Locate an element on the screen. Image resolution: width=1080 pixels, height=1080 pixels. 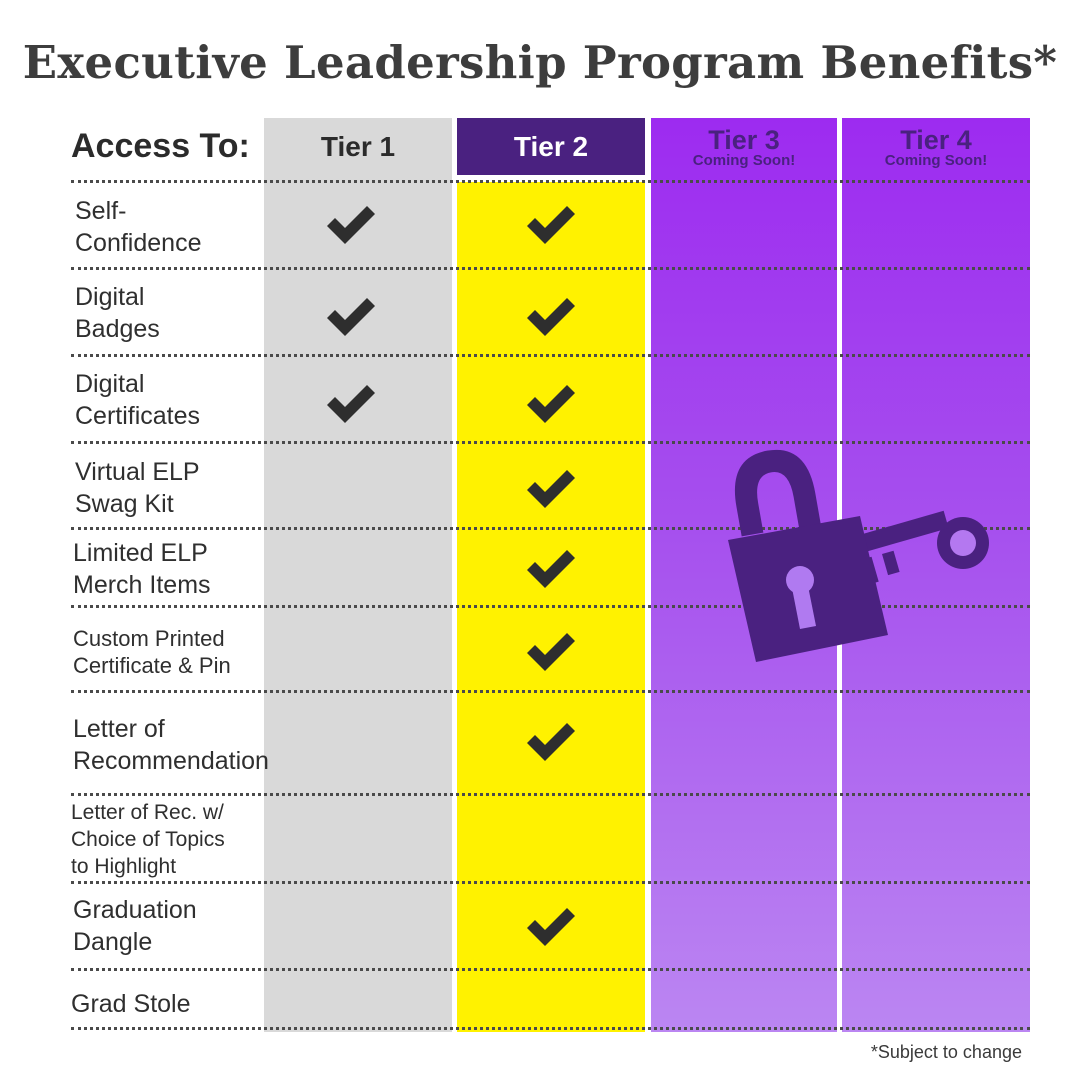
footnote: *Subject to change is located at coordinates (946, 1052).